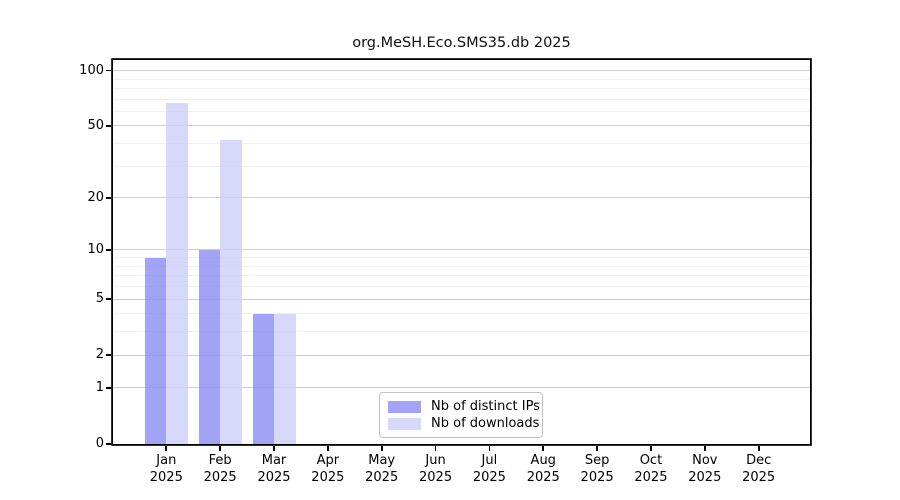 Image resolution: width=900 pixels, height=500 pixels. Describe the element at coordinates (95, 197) in the screenshot. I see `y-tick-label-20: 20` at that location.